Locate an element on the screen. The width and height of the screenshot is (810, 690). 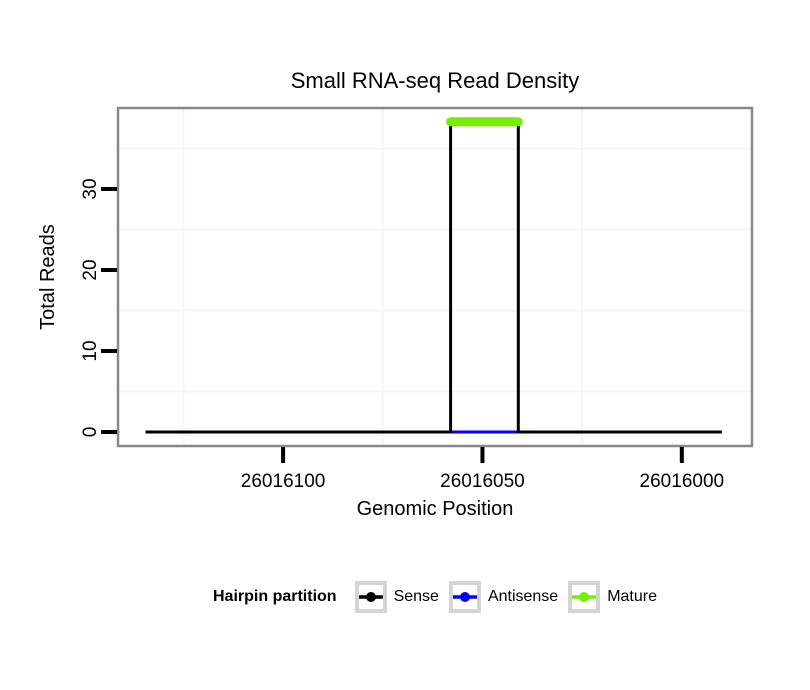
y-tick-label: 10 is located at coordinates (90, 350).